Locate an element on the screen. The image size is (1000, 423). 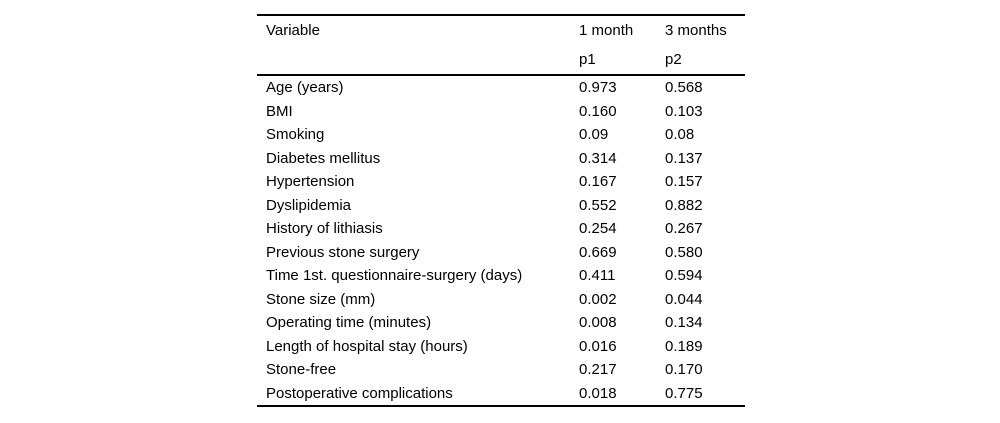
p1-cell: 0.254 is located at coordinates (598, 229).